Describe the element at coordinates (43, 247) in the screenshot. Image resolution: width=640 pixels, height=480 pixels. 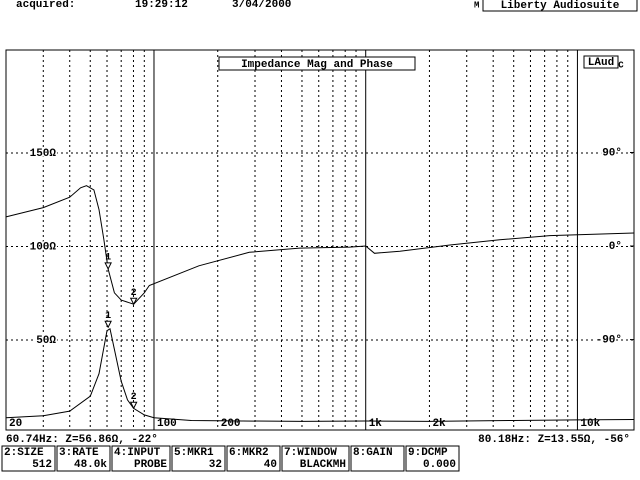
I see `y-tick-label: 100Ω` at that location.